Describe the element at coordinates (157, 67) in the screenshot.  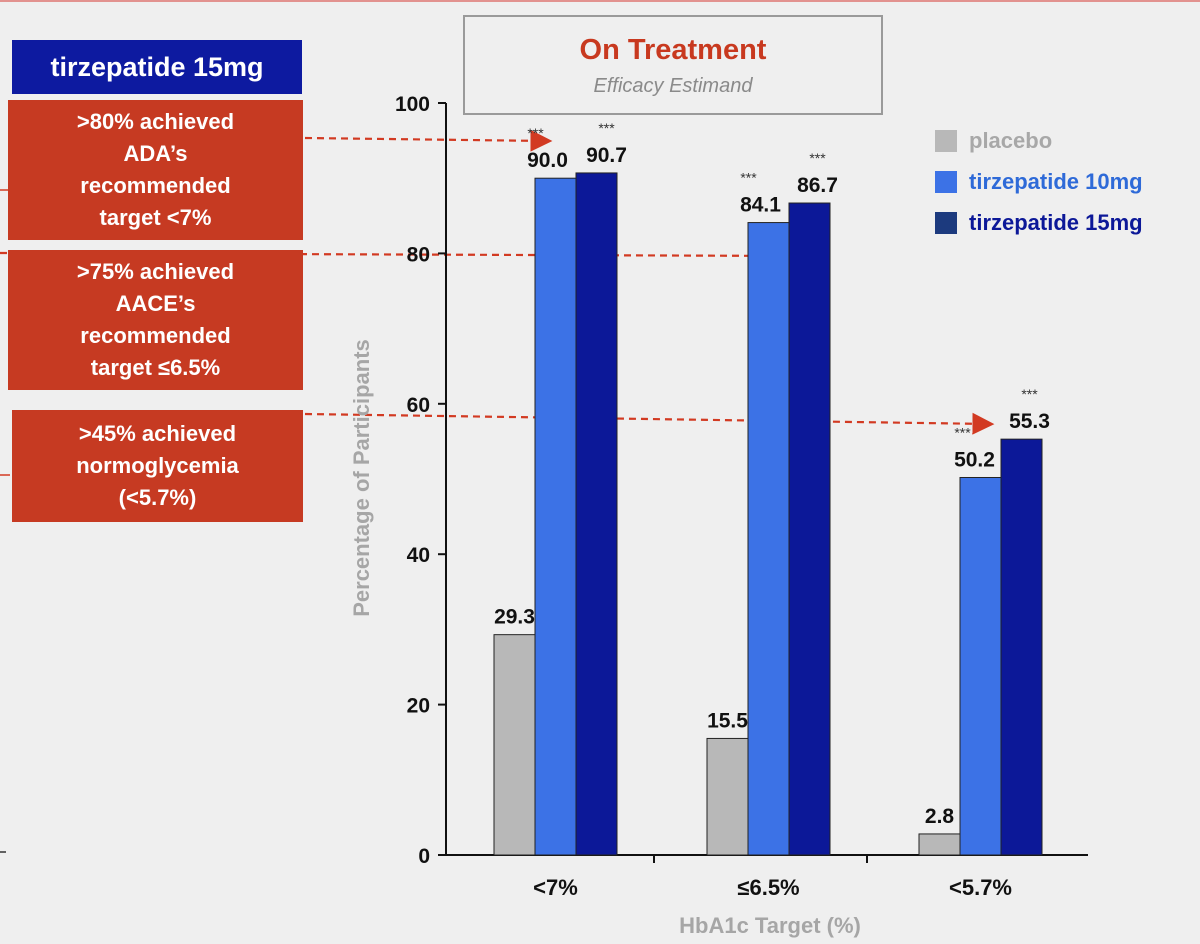
I see `dose-badge: tirzepatide 15mg` at that location.